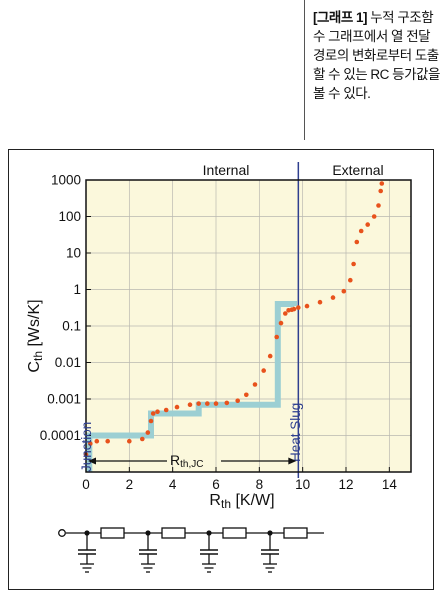 The height and width of the screenshot is (599, 444). What do you see at coordinates (340, 17) in the screenshot?
I see `caption-tag: [그래프 1]` at bounding box center [340, 17].